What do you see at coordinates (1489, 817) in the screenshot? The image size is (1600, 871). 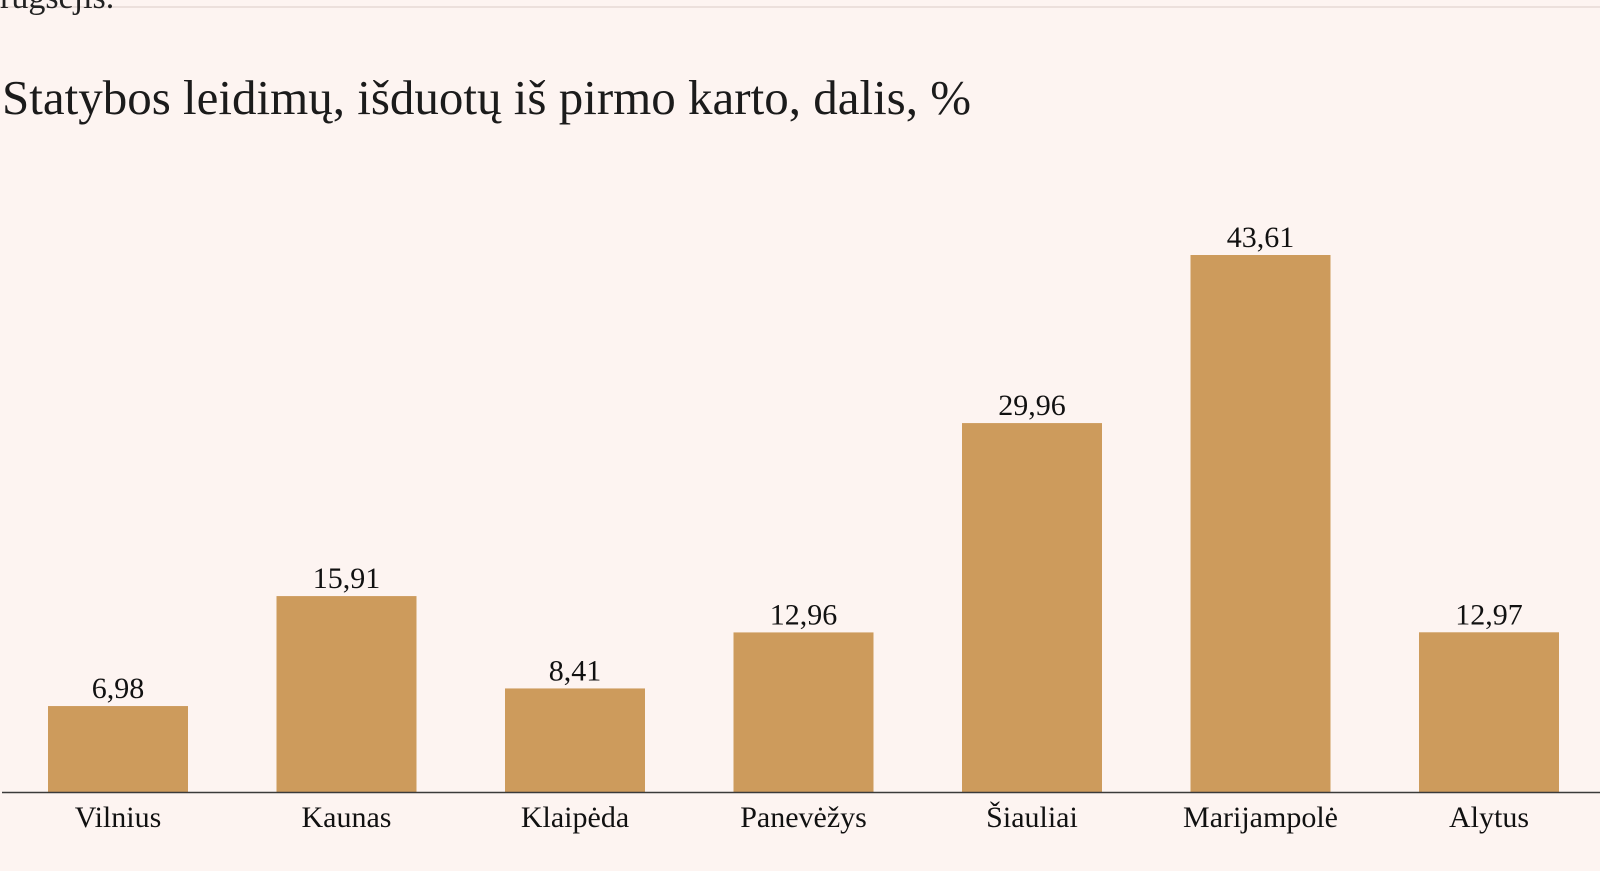 I see `category-label-6: Alytus` at bounding box center [1489, 817].